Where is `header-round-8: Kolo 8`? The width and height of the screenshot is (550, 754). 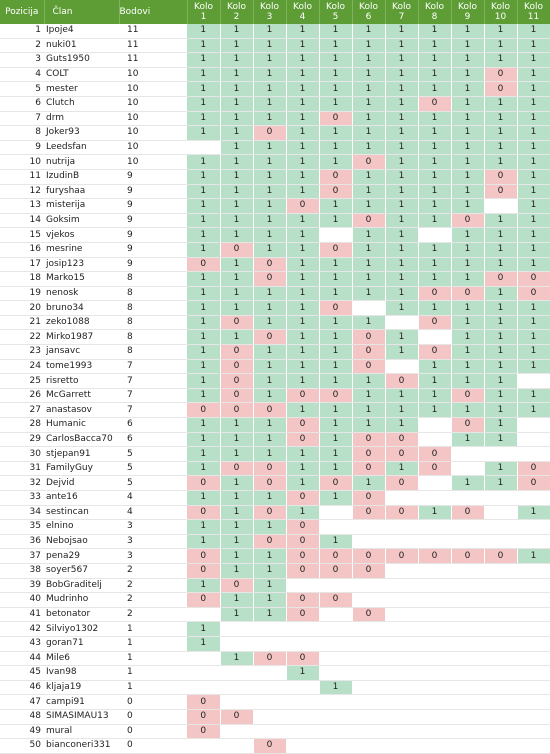 header-round-8: Kolo 8 is located at coordinates (435, 12).